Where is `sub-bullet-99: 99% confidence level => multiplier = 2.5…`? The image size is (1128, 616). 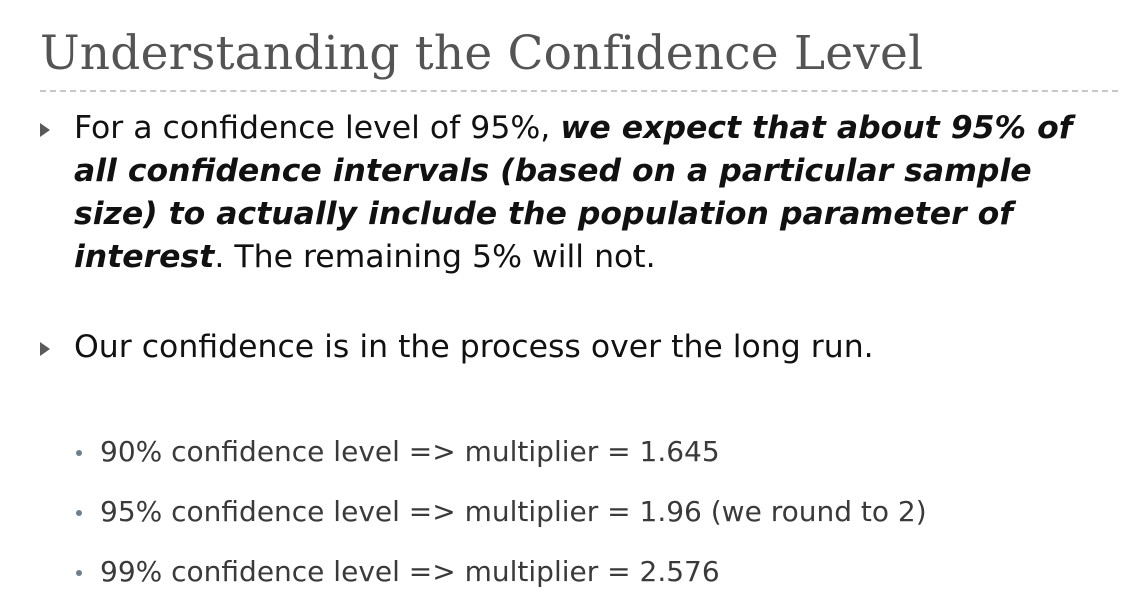 sub-bullet-99: 99% confidence level => multiplier = 2.5… is located at coordinates (398, 572).